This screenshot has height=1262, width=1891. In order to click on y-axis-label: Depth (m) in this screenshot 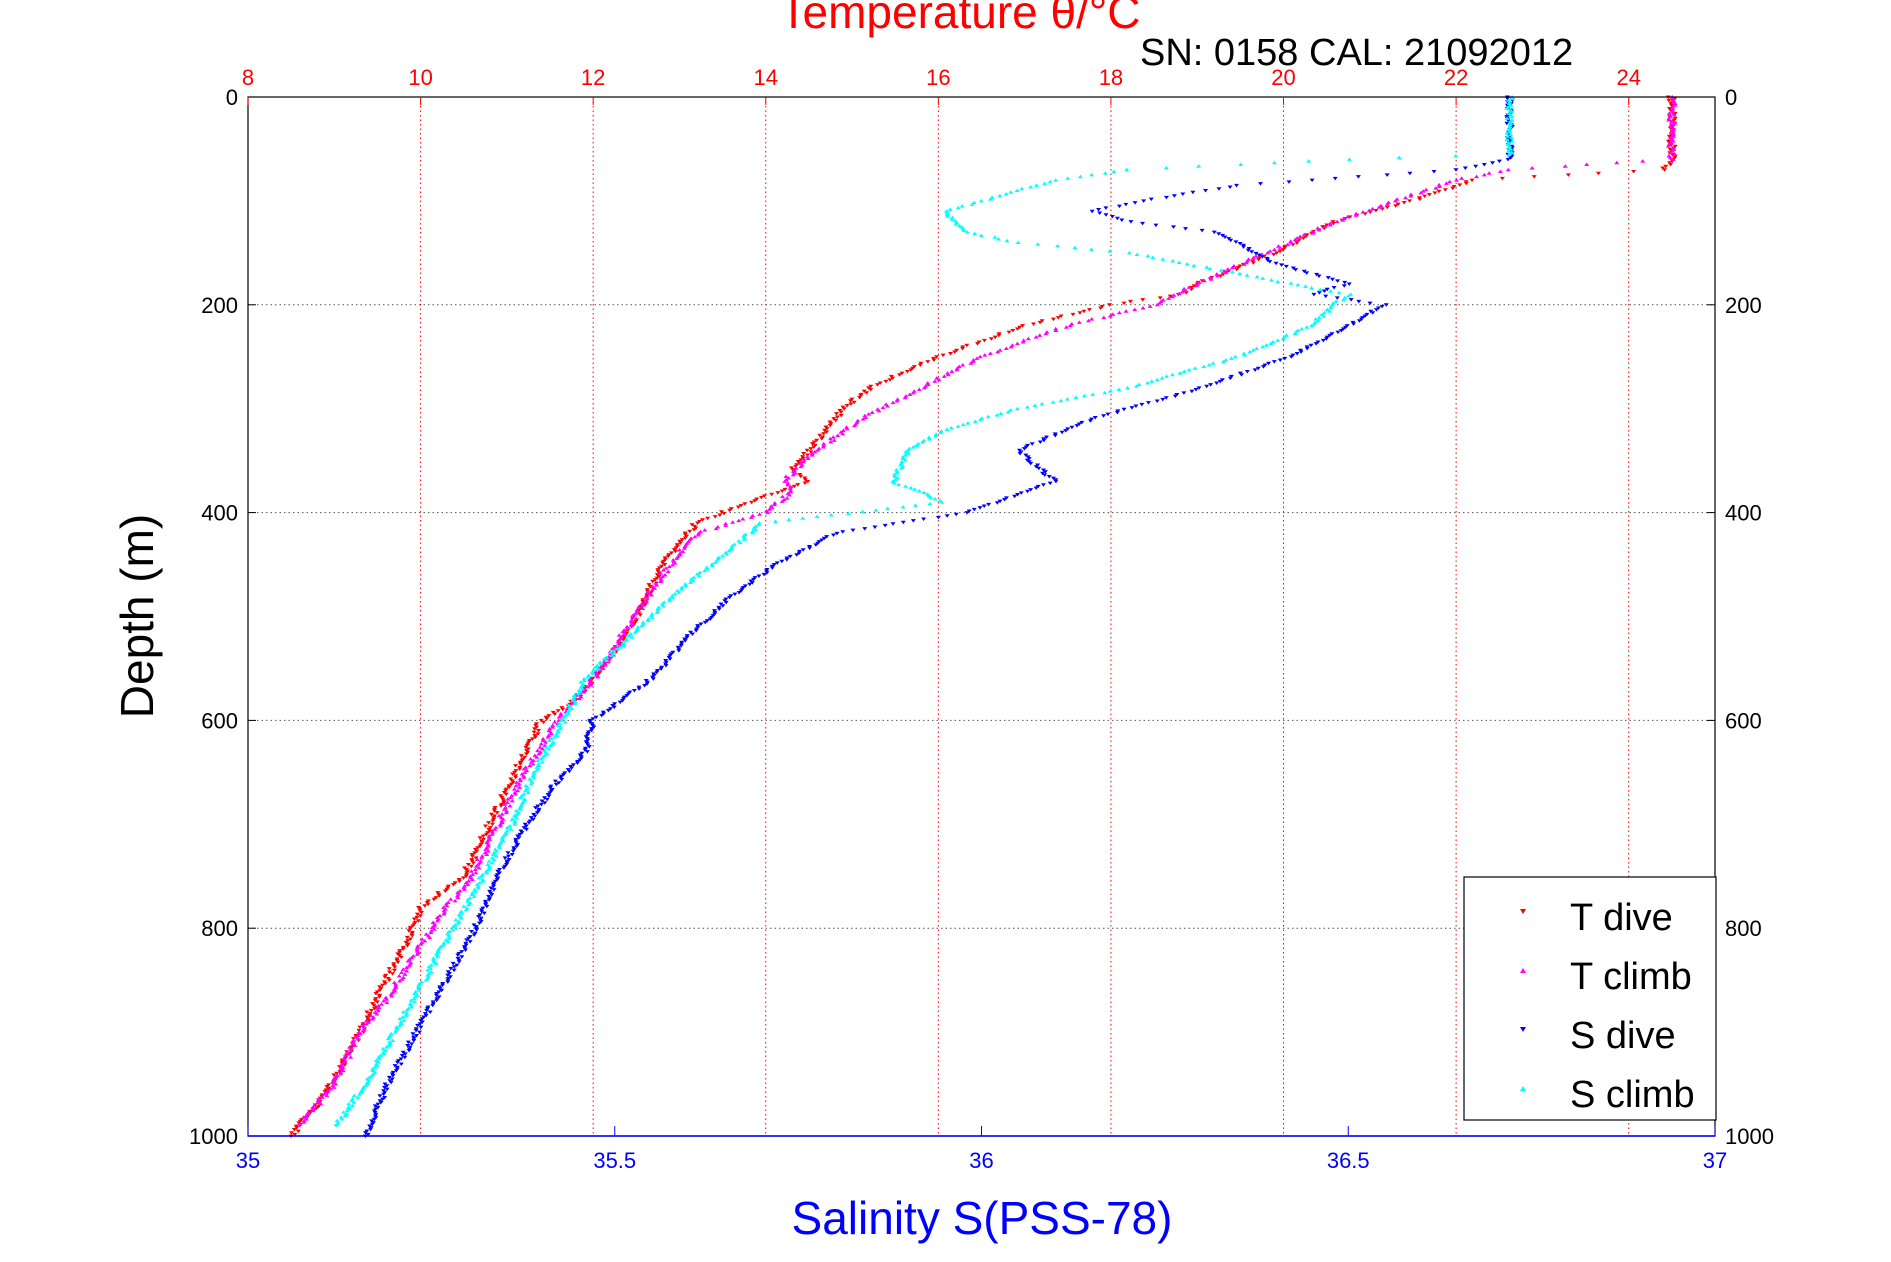, I will do `click(137, 616)`.